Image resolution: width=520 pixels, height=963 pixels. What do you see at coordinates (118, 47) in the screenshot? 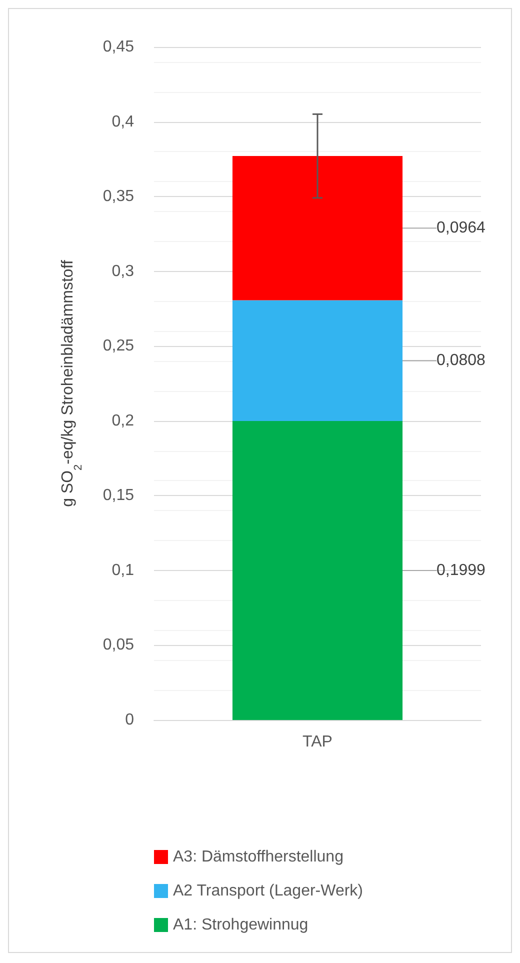
I see `y-tick-label: 0,45` at bounding box center [118, 47].